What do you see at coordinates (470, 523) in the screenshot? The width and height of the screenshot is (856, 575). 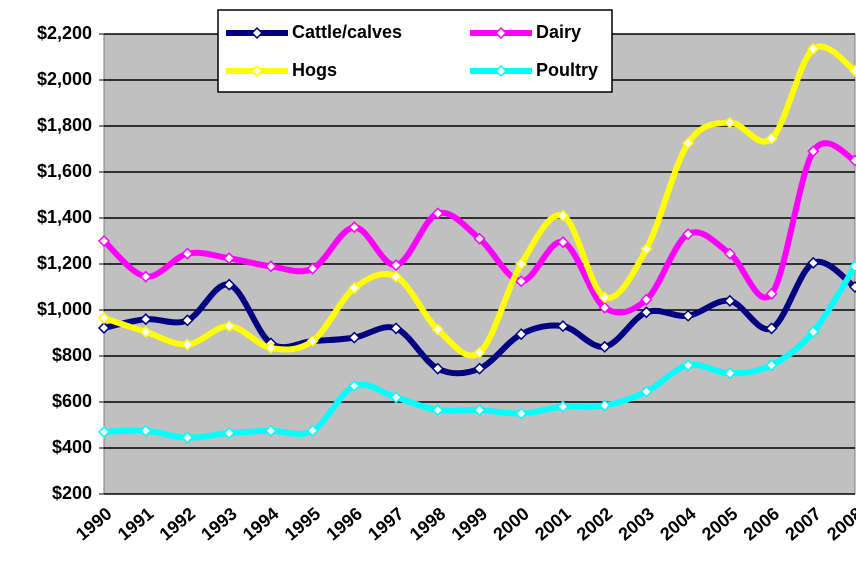 I see `x-tick-label: 1999` at bounding box center [470, 523].